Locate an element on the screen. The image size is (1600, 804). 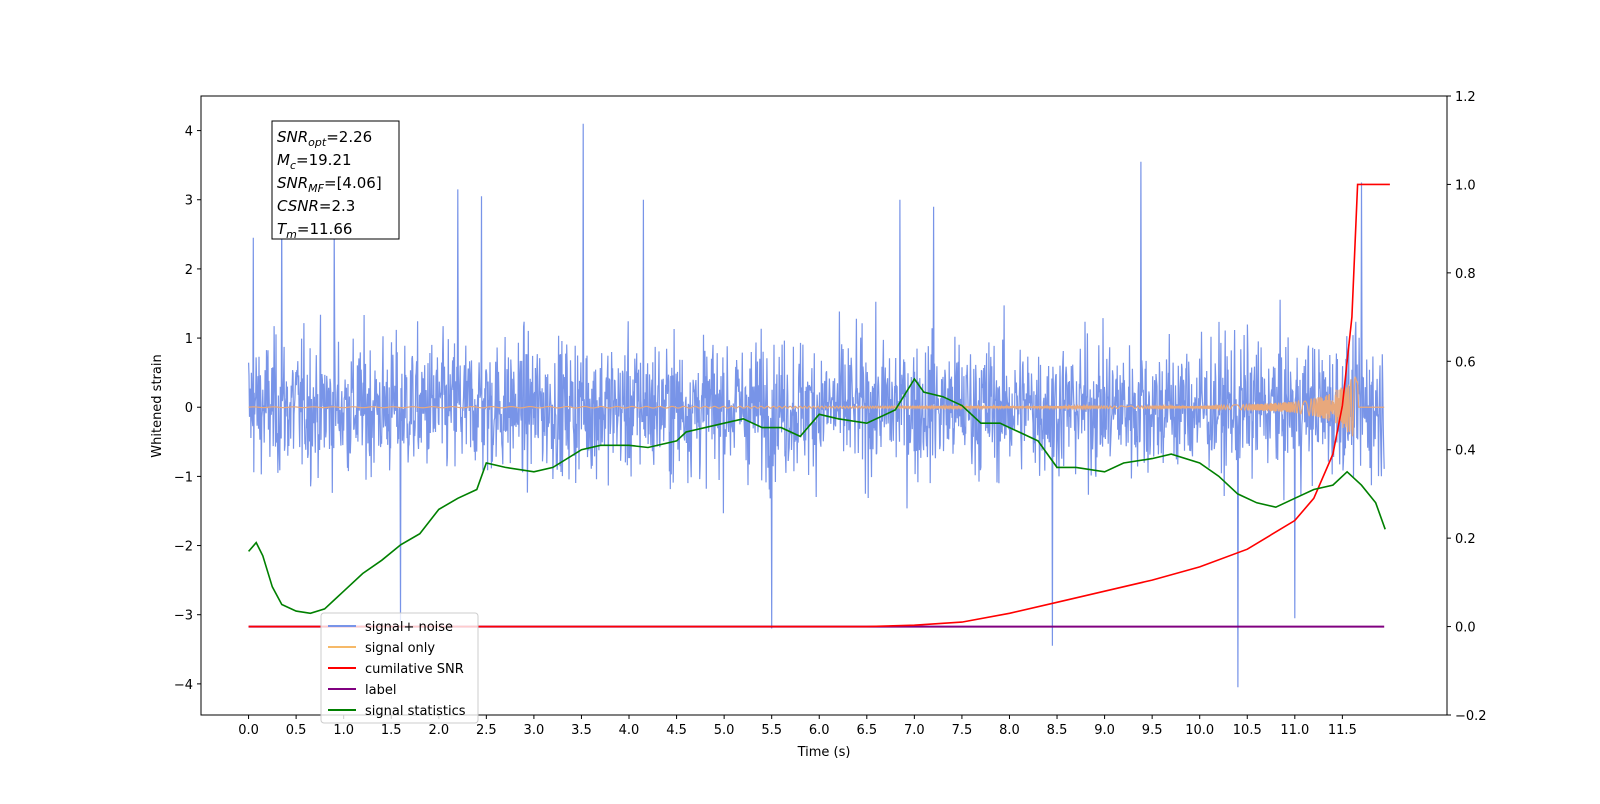
y2-tick-label: 1.0 is located at coordinates (1465, 185).